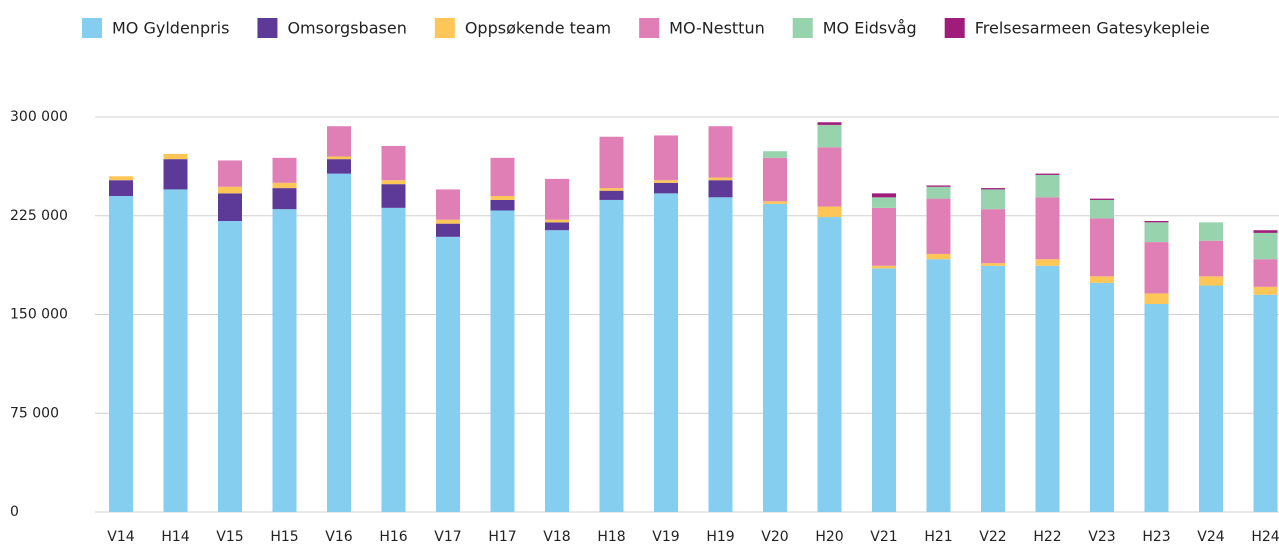 The image size is (1279, 547). What do you see at coordinates (346, 28) in the screenshot?
I see `legend-label: Omsorgsbasen` at bounding box center [346, 28].